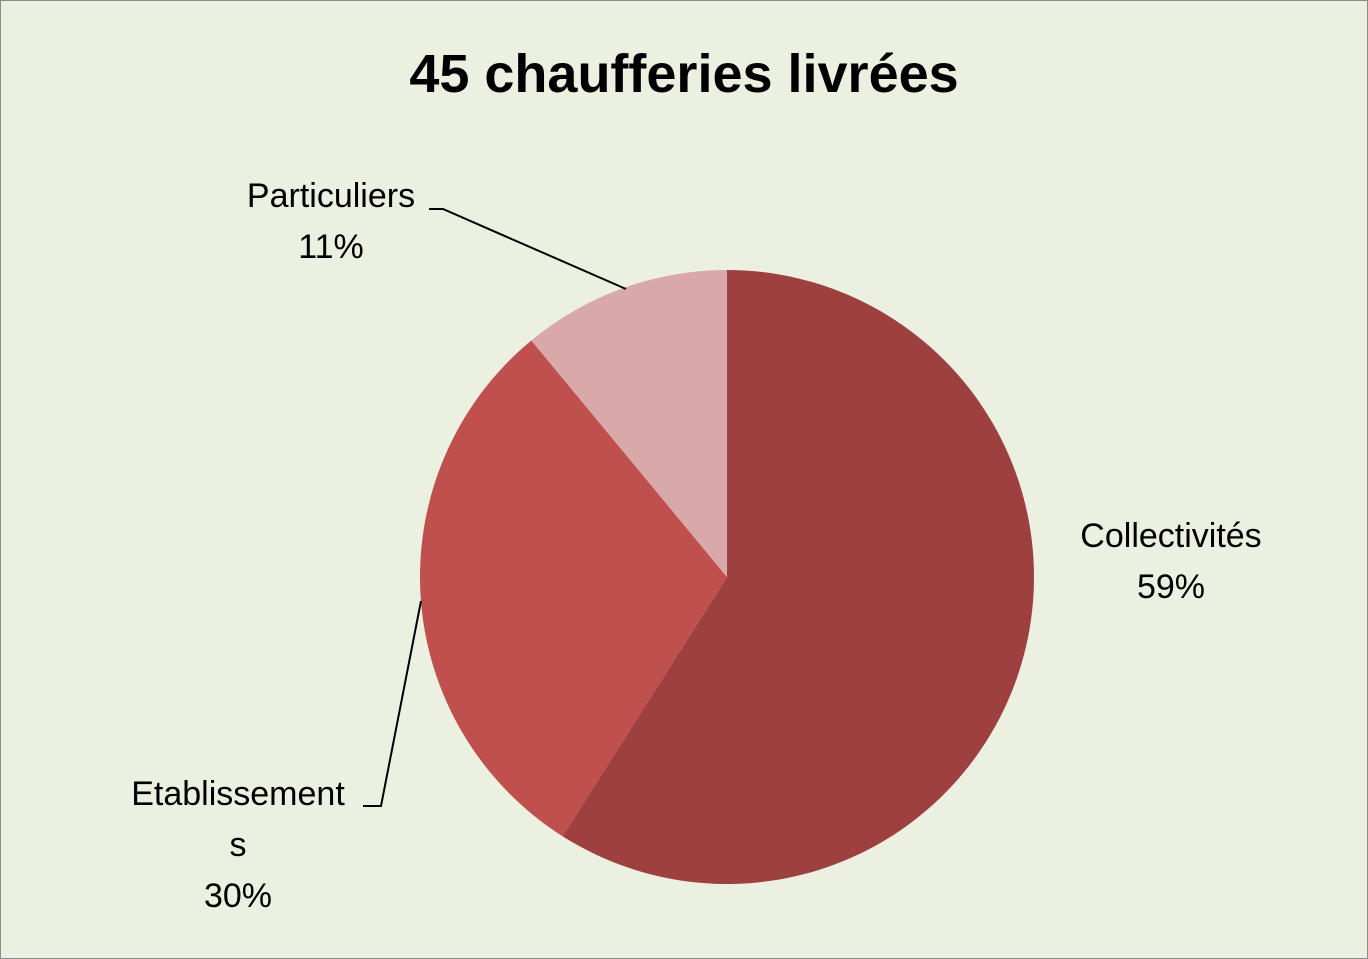  What do you see at coordinates (238, 896) in the screenshot?
I see `value-label: 30%` at bounding box center [238, 896].